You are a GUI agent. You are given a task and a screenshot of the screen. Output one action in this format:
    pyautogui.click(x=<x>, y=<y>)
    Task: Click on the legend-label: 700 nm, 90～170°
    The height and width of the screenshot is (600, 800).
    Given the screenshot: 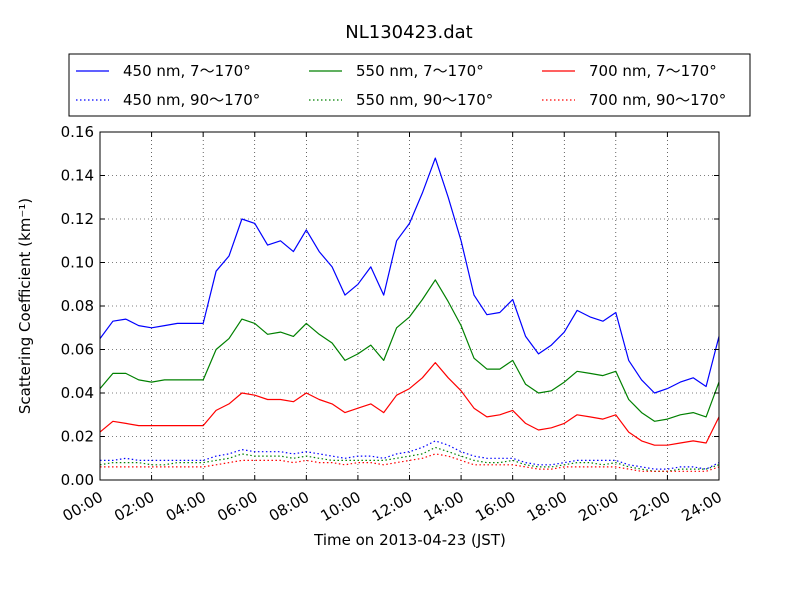 What is the action you would take?
    pyautogui.click(x=657, y=100)
    